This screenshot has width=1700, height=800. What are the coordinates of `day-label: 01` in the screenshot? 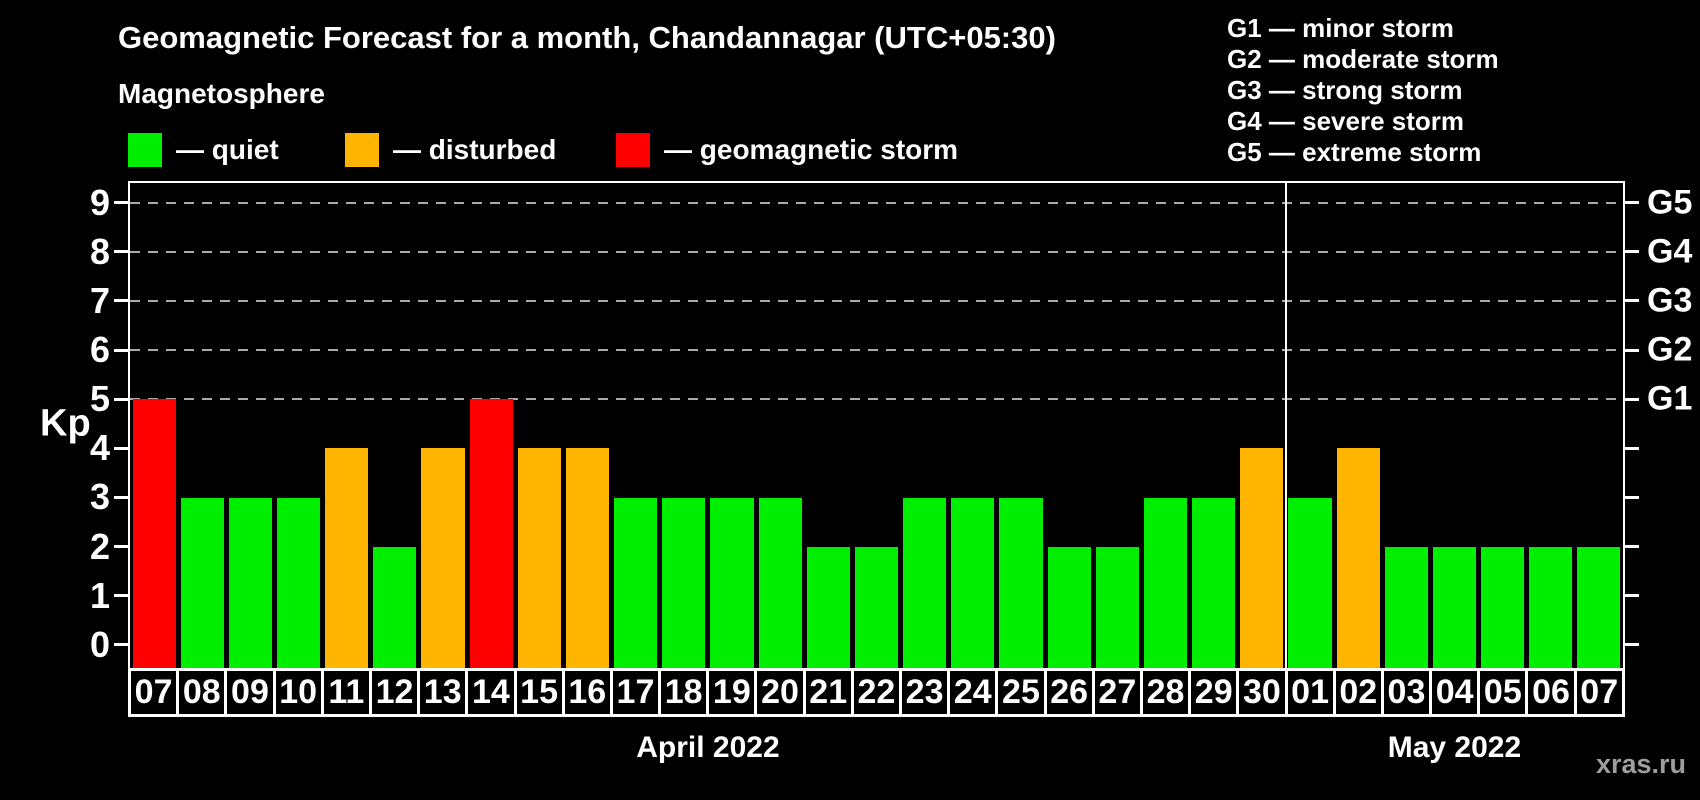 It's located at (1310, 692).